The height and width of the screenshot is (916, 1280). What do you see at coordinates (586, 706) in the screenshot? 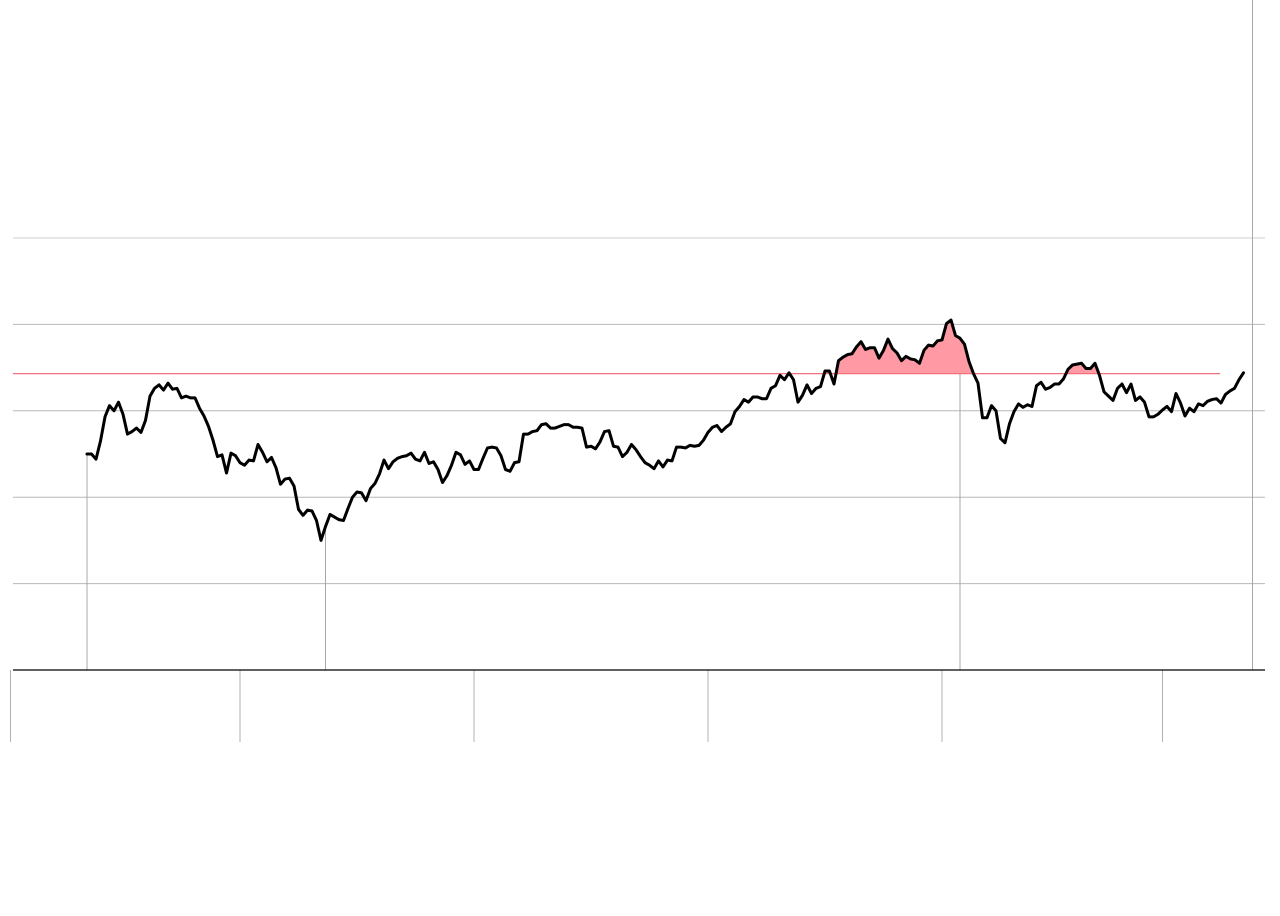
I see `x-axis-ticks` at bounding box center [586, 706].